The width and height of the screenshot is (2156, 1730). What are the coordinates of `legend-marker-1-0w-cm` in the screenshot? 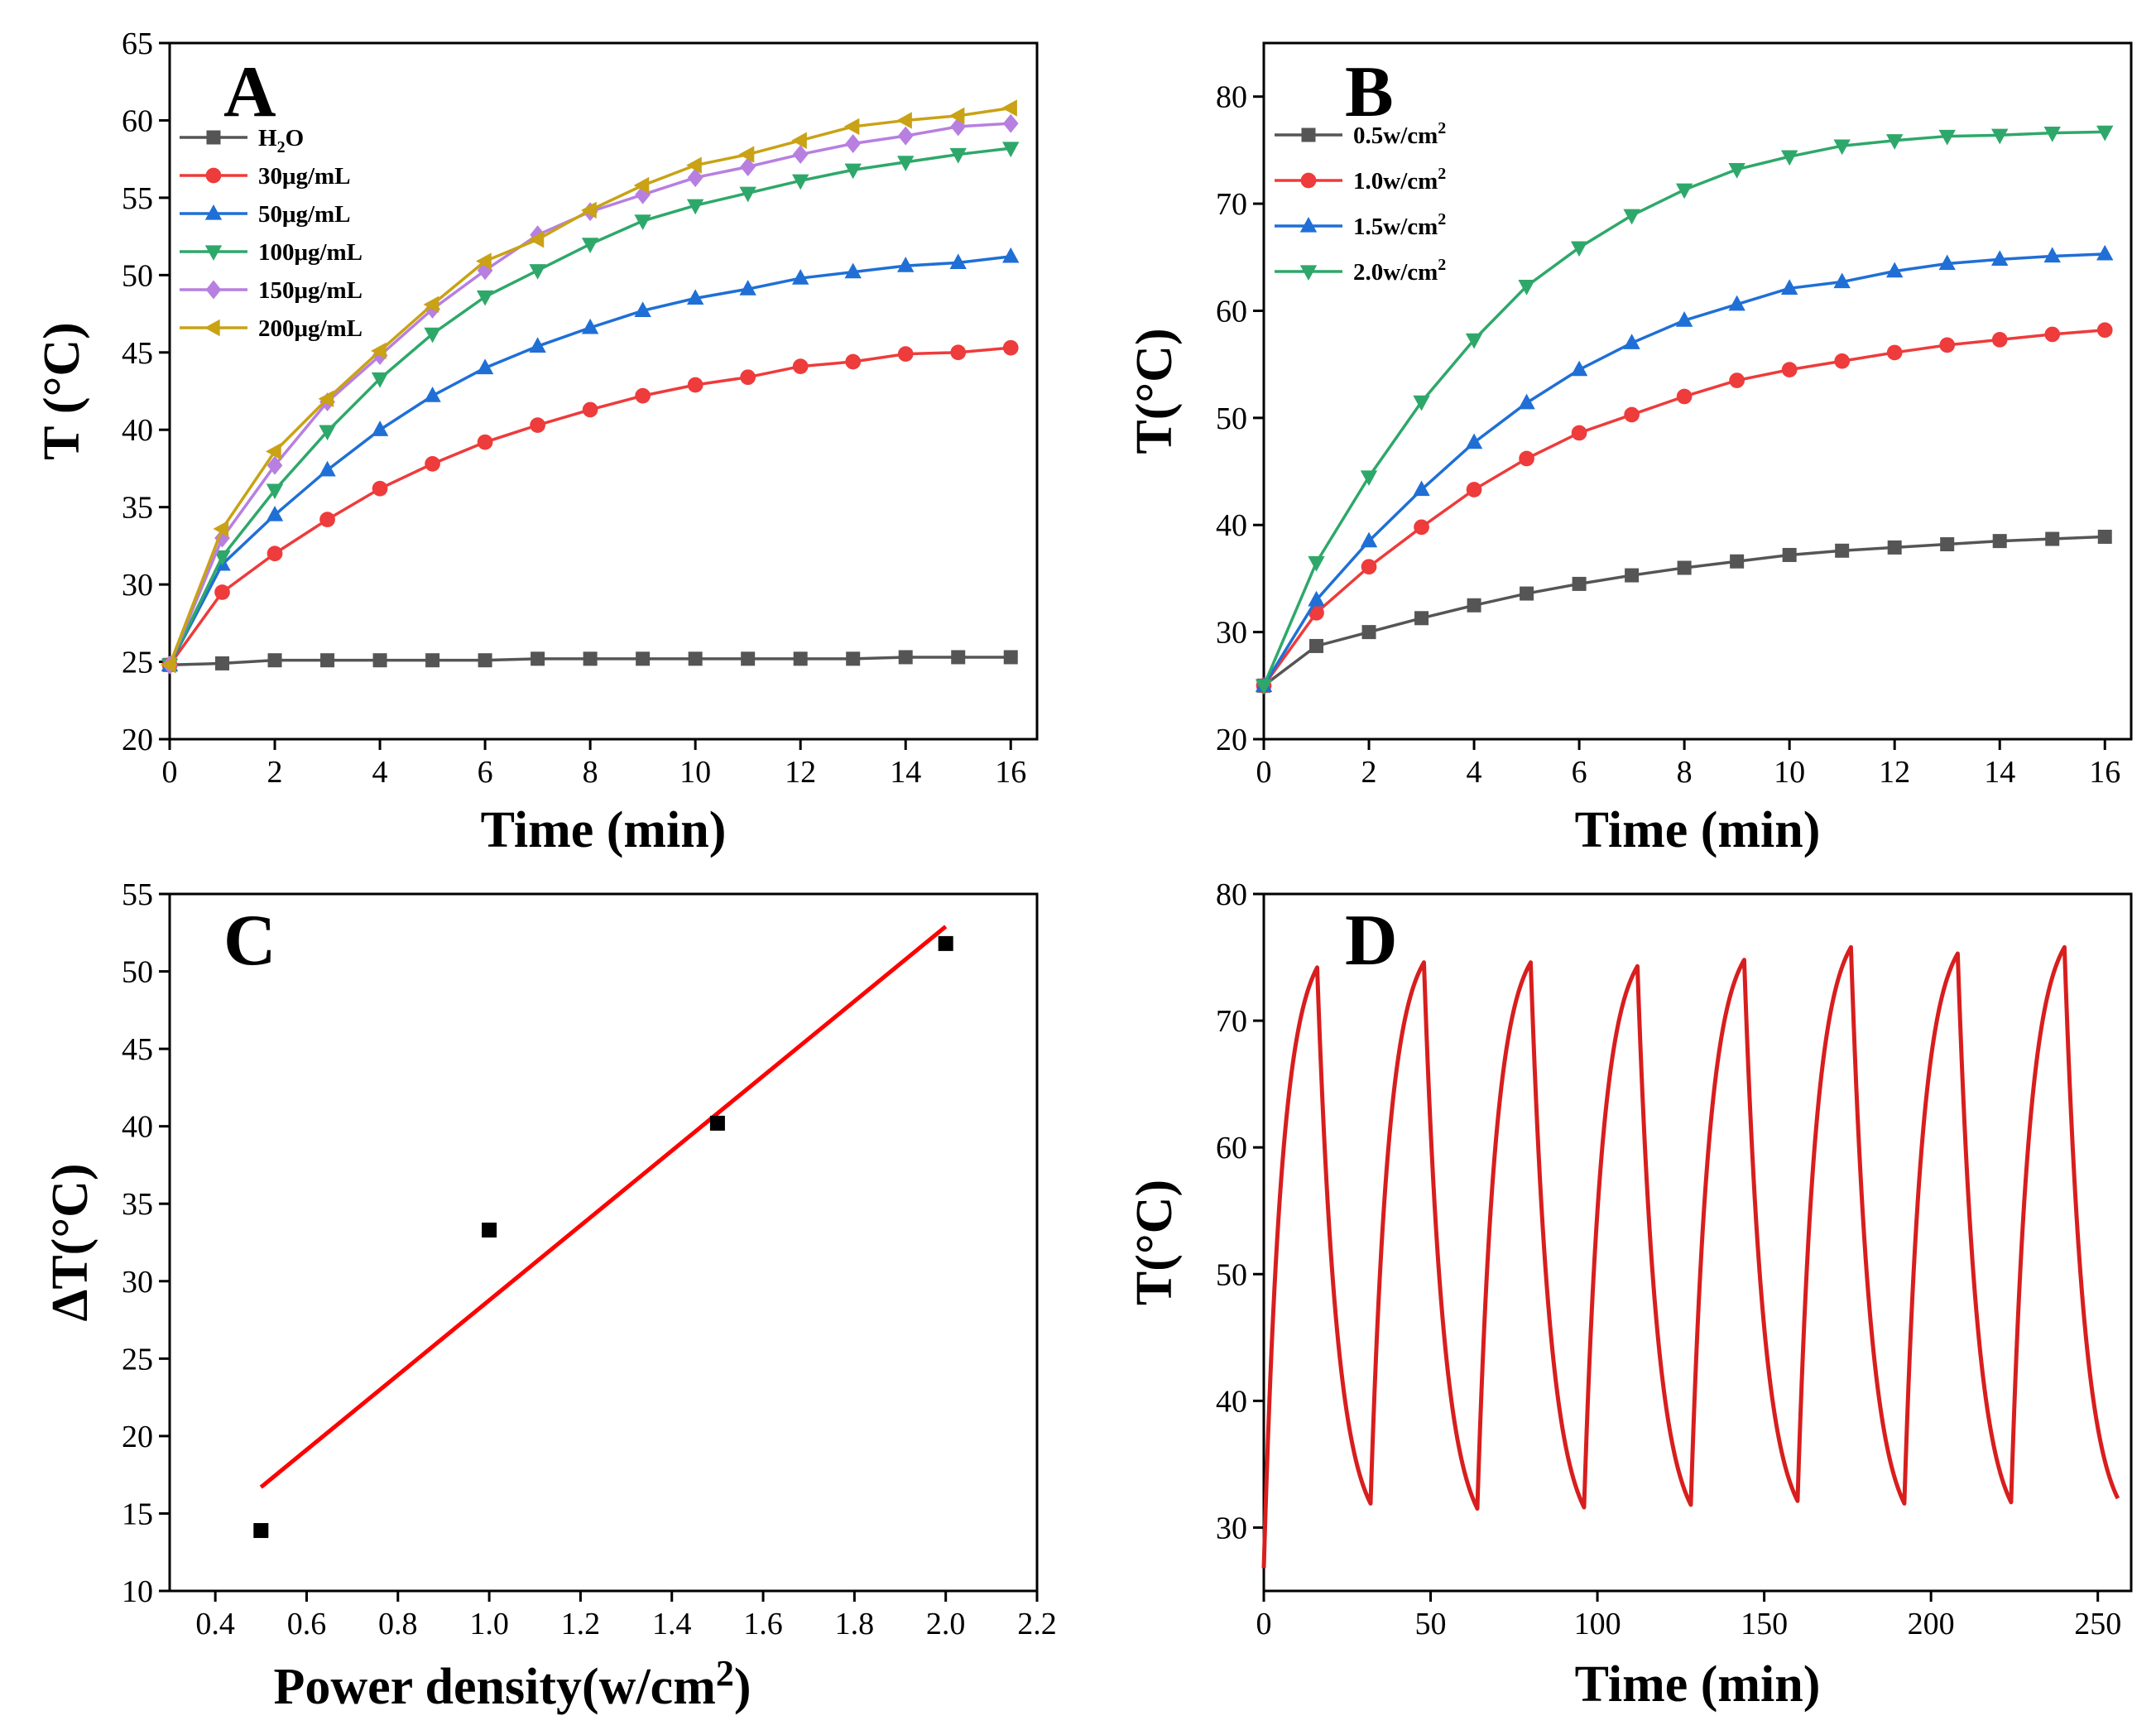 It's located at (1308, 180).